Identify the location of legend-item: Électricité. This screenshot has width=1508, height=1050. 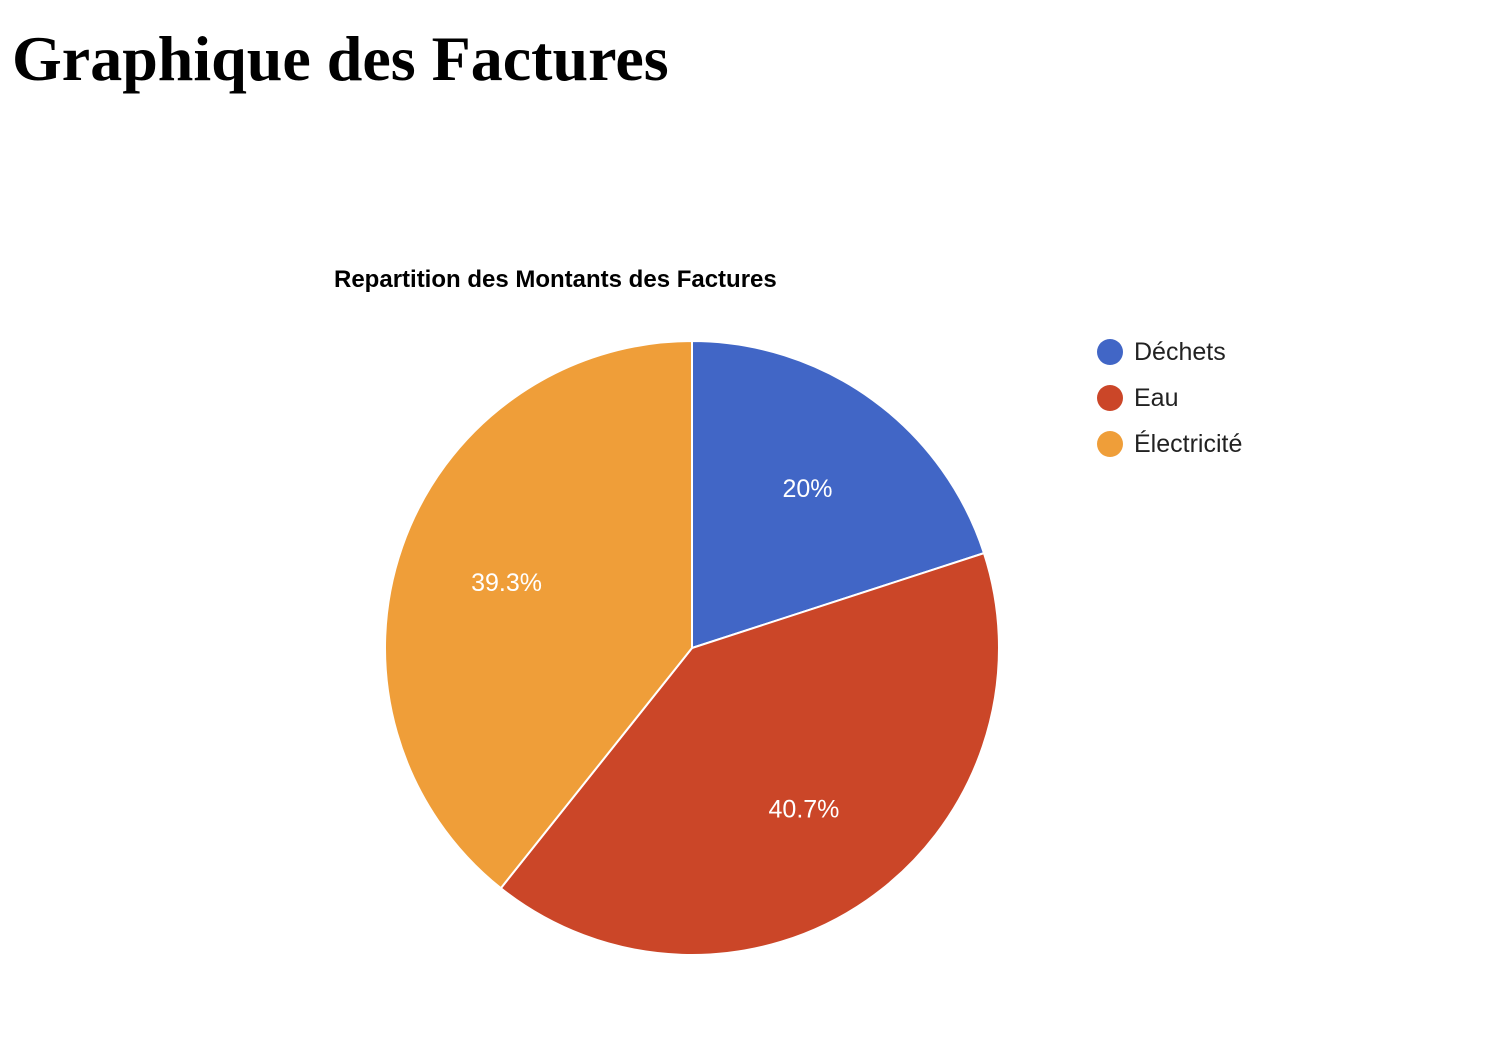
(1169, 443).